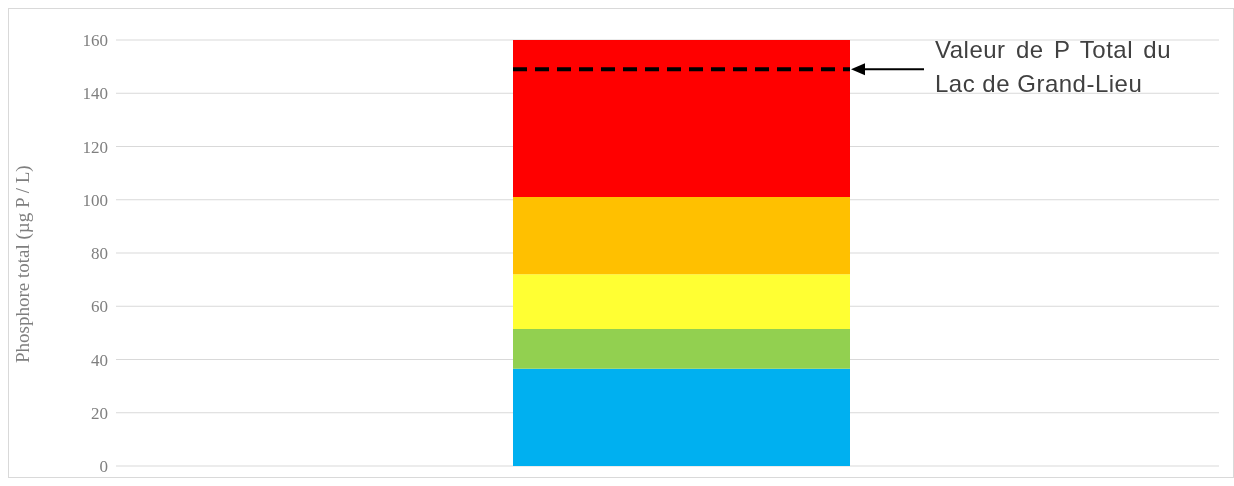  What do you see at coordinates (95, 147) in the screenshot?
I see `y-tick-label: 120` at bounding box center [95, 147].